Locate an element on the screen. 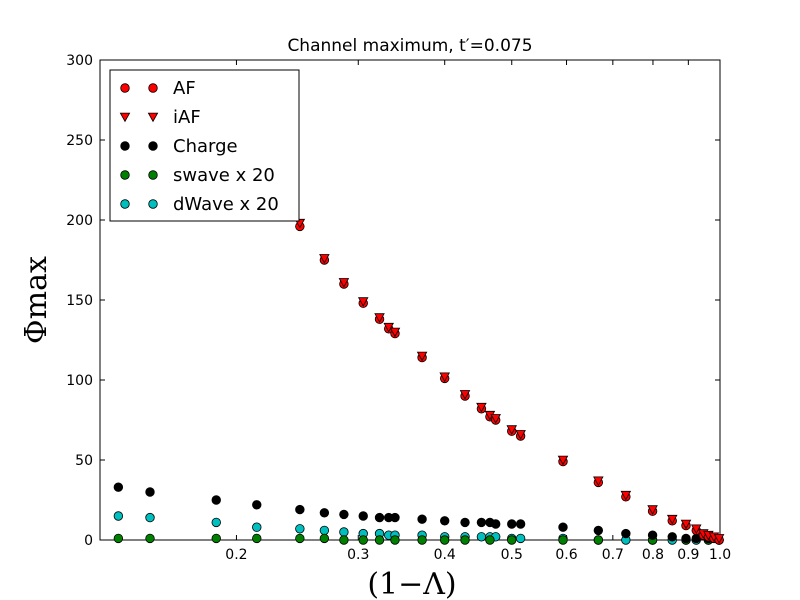  x-tick-label: 0.6 is located at coordinates (566, 555).